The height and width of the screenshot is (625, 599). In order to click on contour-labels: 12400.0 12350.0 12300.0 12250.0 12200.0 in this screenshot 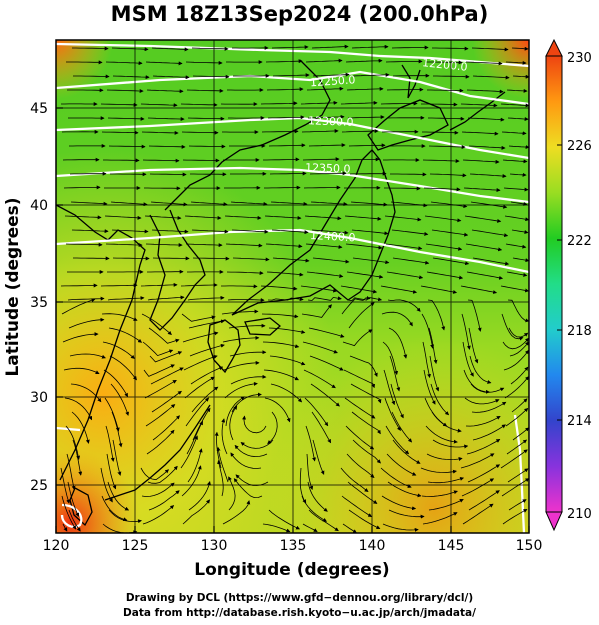, I will do `click(386, 150)`.